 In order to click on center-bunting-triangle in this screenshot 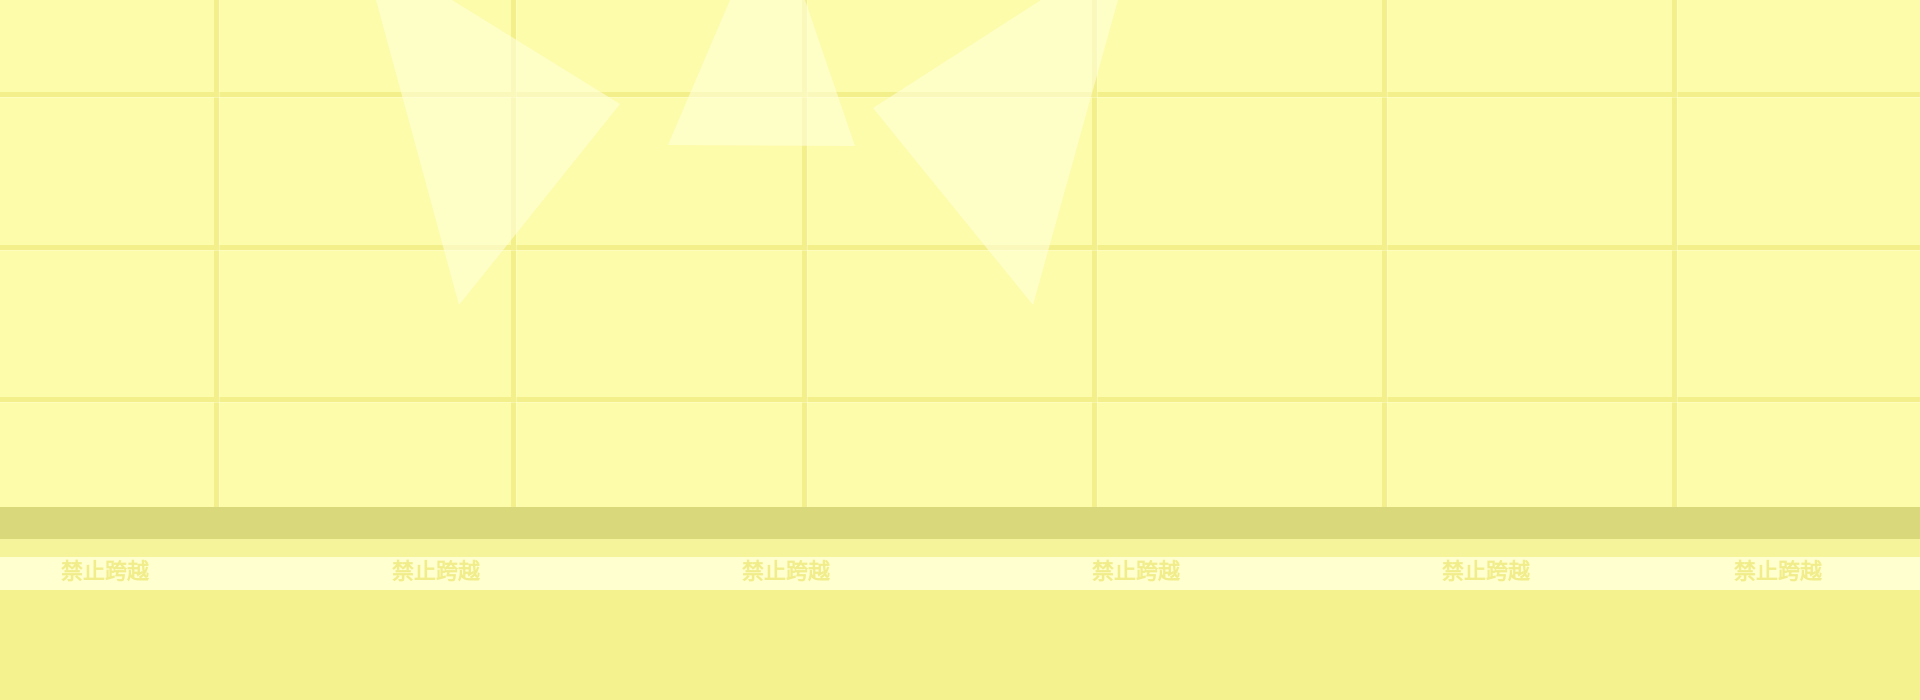, I will do `click(761, 73)`.